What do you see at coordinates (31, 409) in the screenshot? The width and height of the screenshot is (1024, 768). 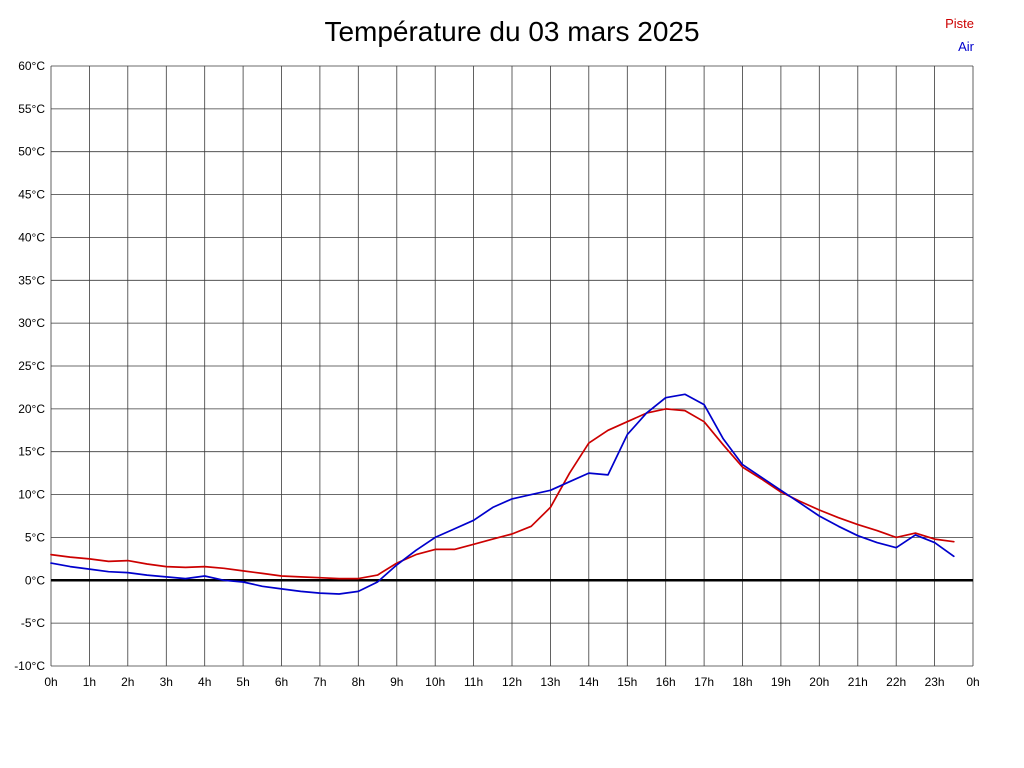 I see `svg-text: 20°C` at bounding box center [31, 409].